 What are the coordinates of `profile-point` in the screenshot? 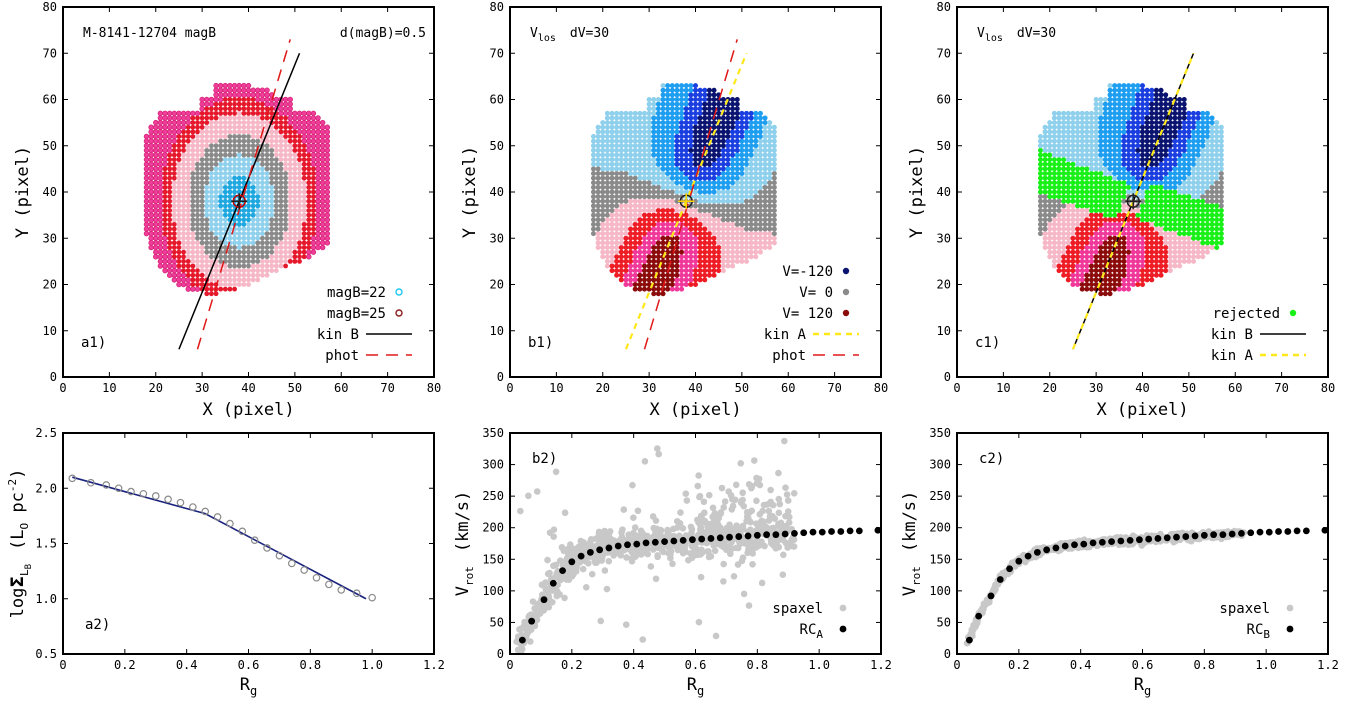 It's located at (356, 593).